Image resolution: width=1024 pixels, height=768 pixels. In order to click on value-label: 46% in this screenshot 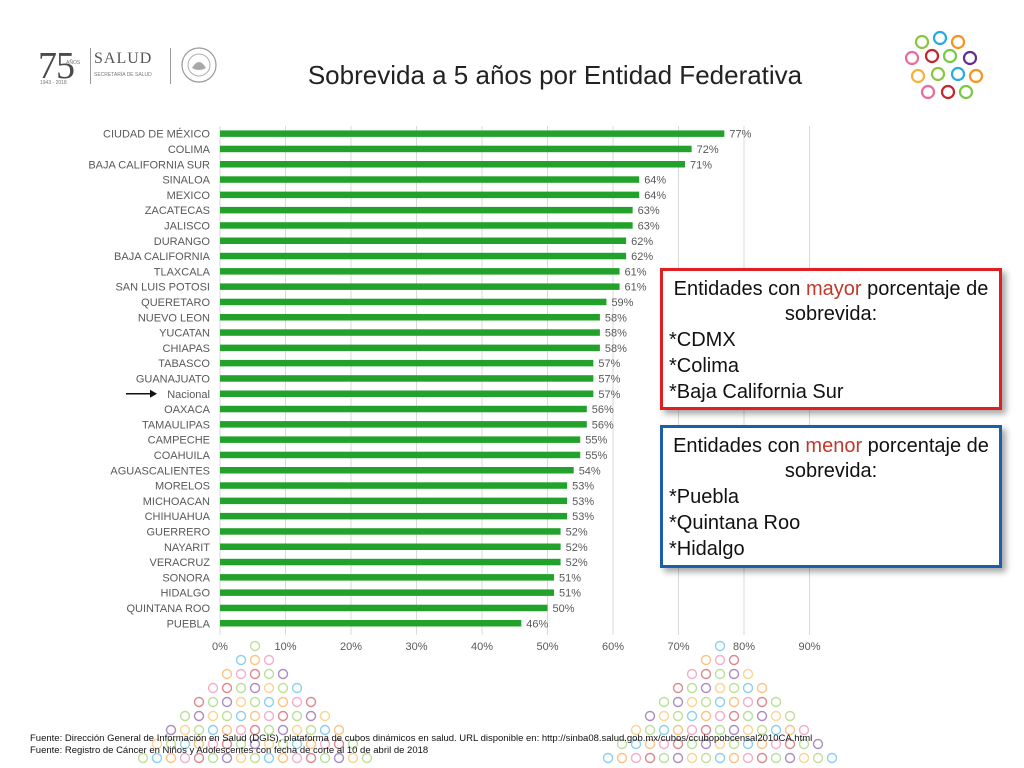, I will do `click(537, 624)`.